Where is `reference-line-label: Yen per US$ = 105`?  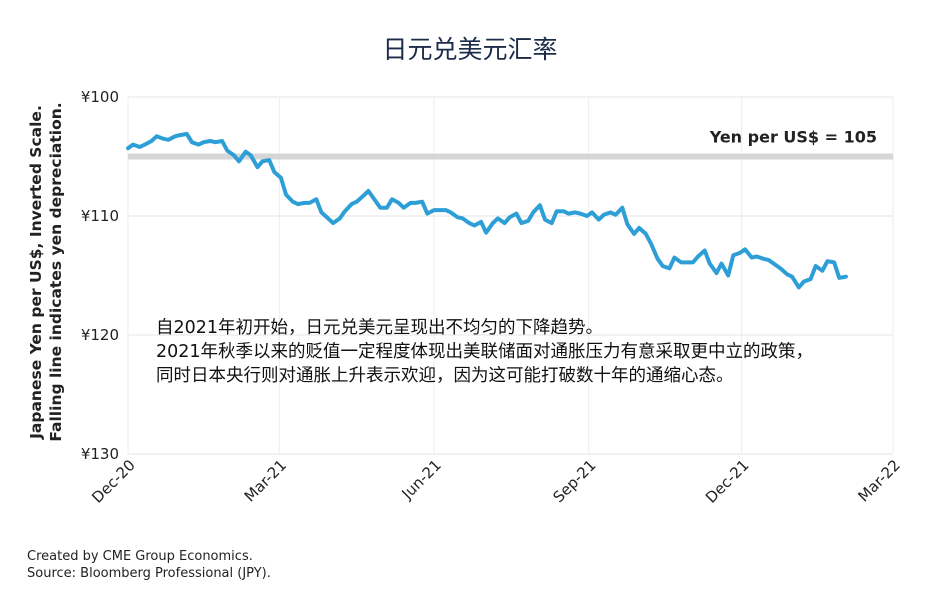 reference-line-label: Yen per US$ = 105 is located at coordinates (793, 137).